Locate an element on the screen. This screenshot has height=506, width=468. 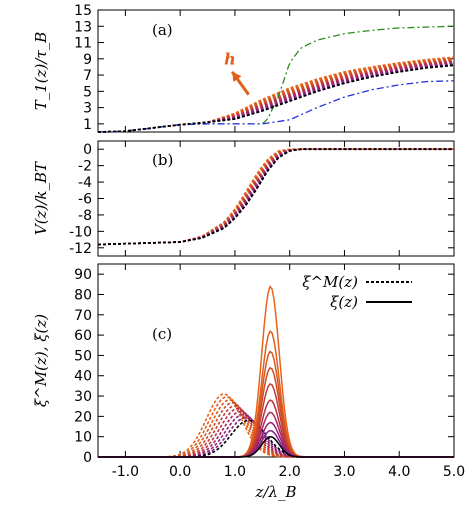
x-tick-label: 0.0 is located at coordinates (180, 472).